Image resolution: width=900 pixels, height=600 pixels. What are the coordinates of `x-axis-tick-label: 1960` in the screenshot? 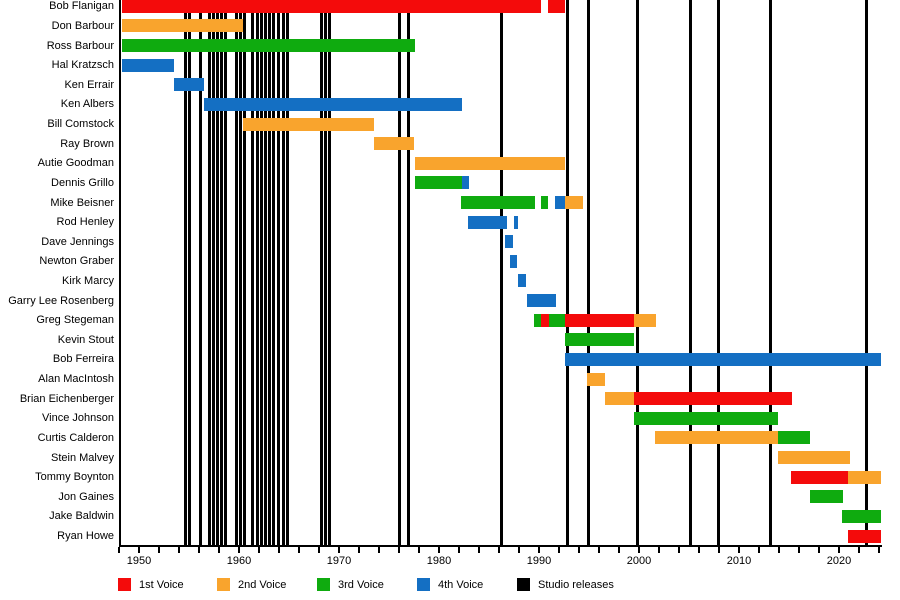 It's located at (239, 561).